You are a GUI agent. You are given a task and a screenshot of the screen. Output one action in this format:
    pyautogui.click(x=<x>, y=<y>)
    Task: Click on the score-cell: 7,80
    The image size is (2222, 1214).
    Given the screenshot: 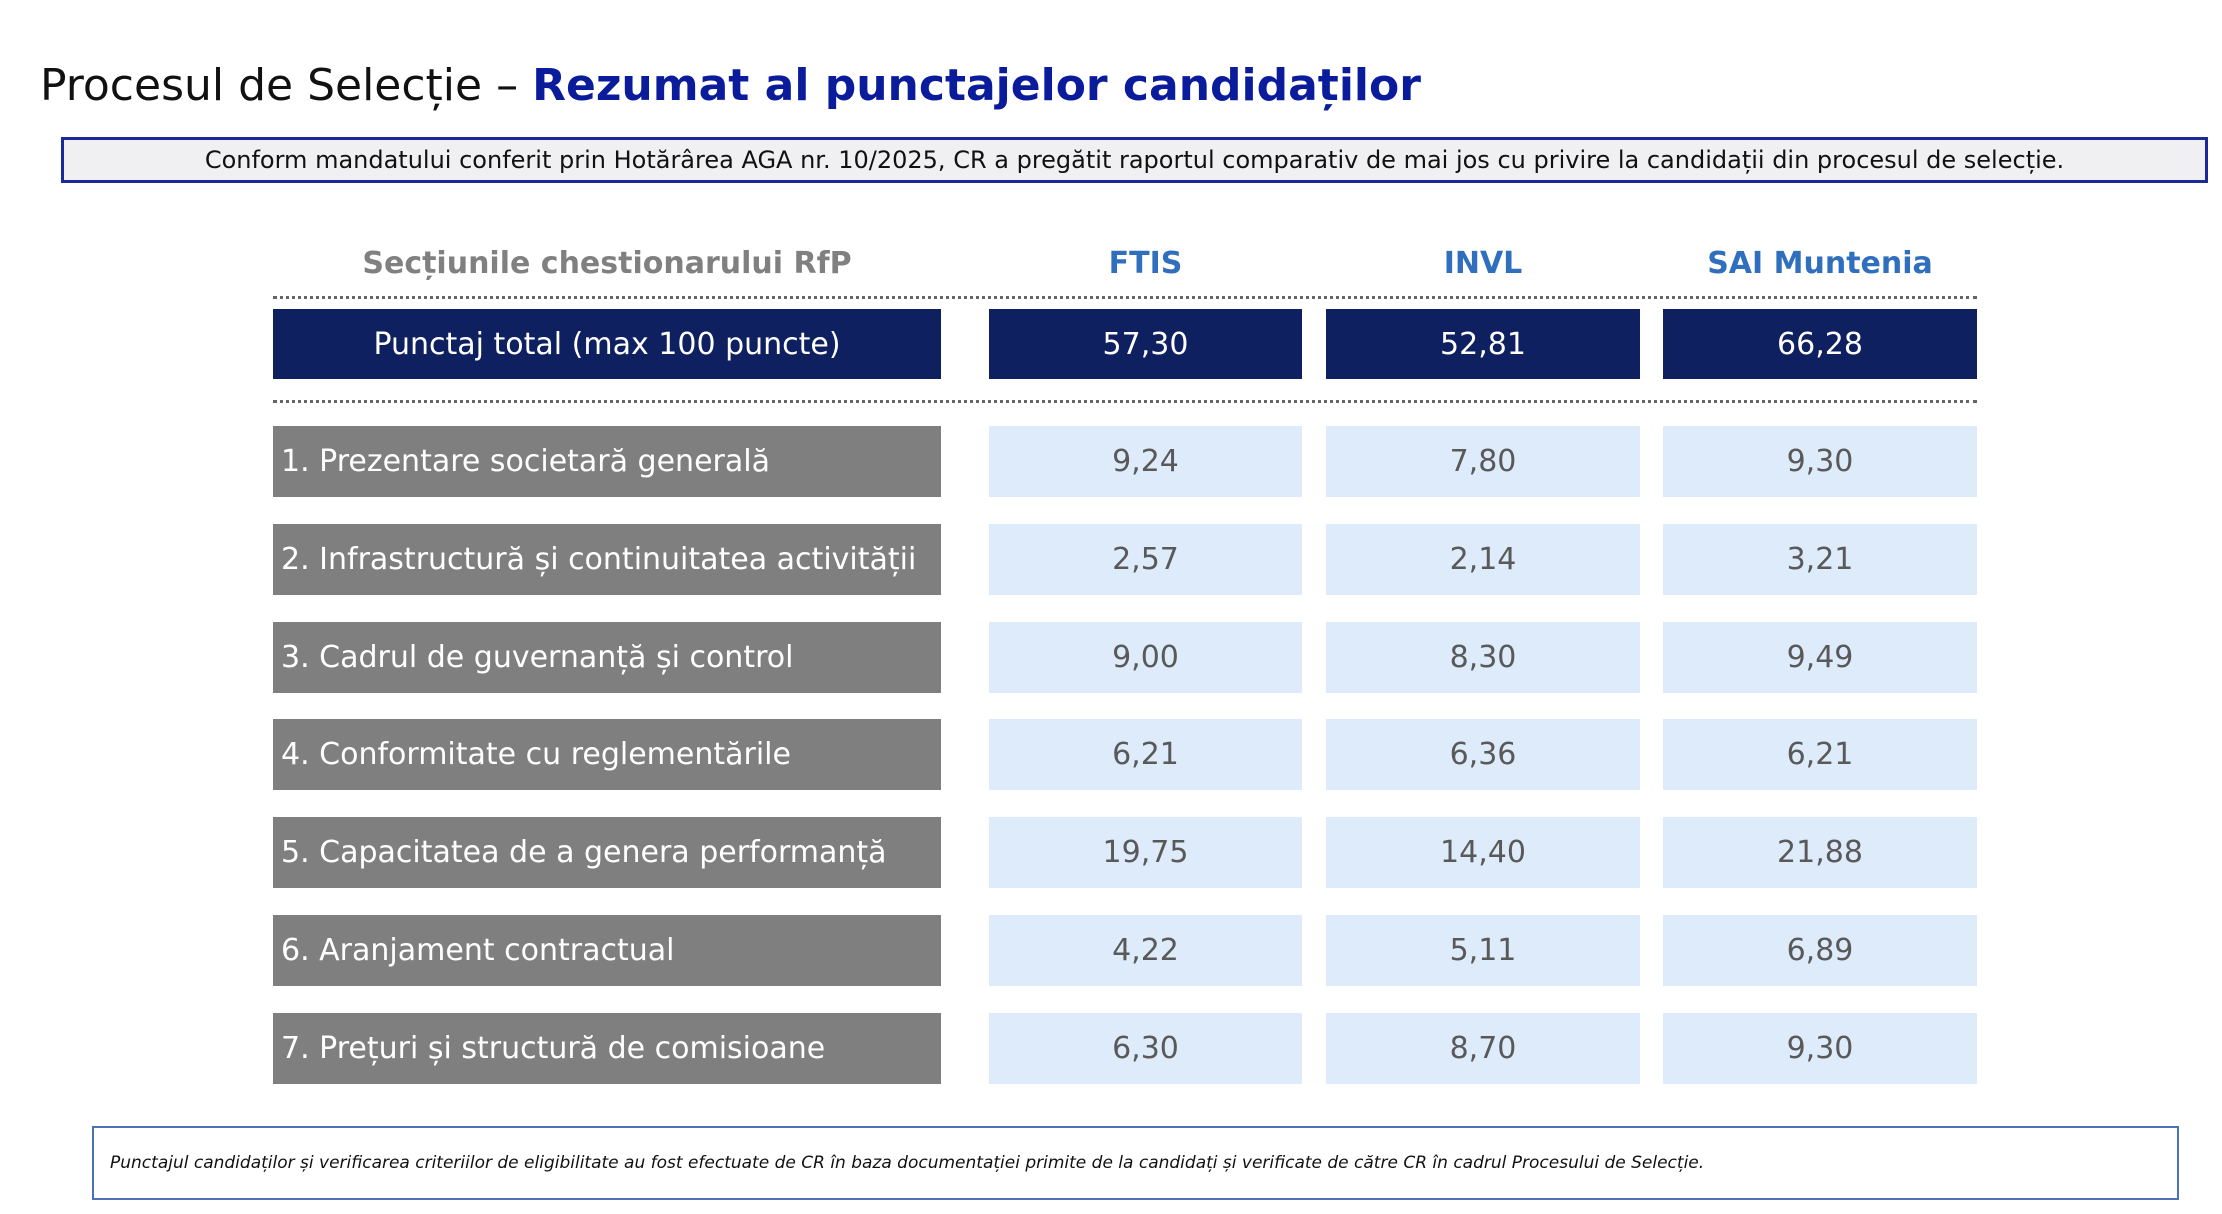 What is the action you would take?
    pyautogui.click(x=1483, y=461)
    